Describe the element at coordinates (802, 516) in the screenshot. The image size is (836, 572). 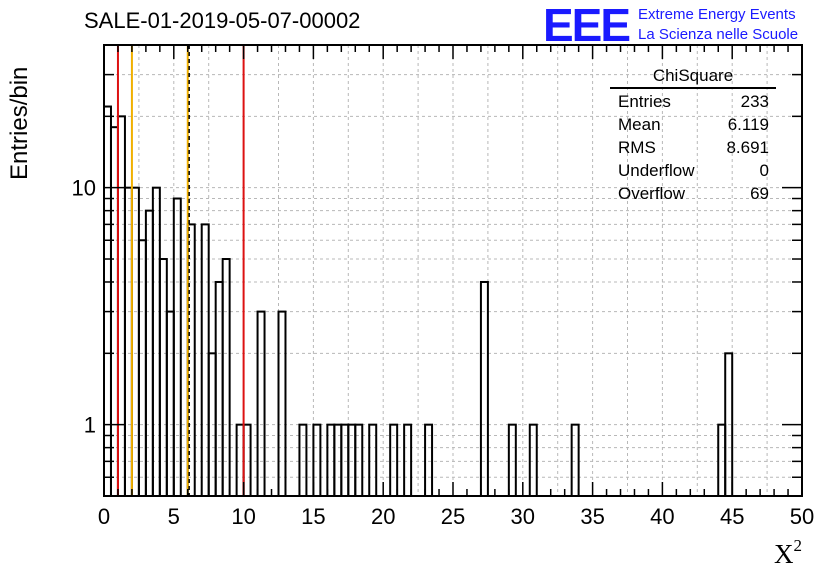
I see `x-tick-label: 50` at that location.